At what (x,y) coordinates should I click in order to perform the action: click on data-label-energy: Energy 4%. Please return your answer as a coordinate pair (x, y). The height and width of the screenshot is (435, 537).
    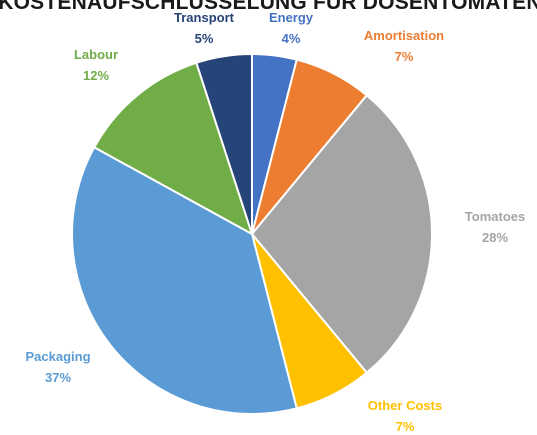
    Looking at the image, I should click on (291, 28).